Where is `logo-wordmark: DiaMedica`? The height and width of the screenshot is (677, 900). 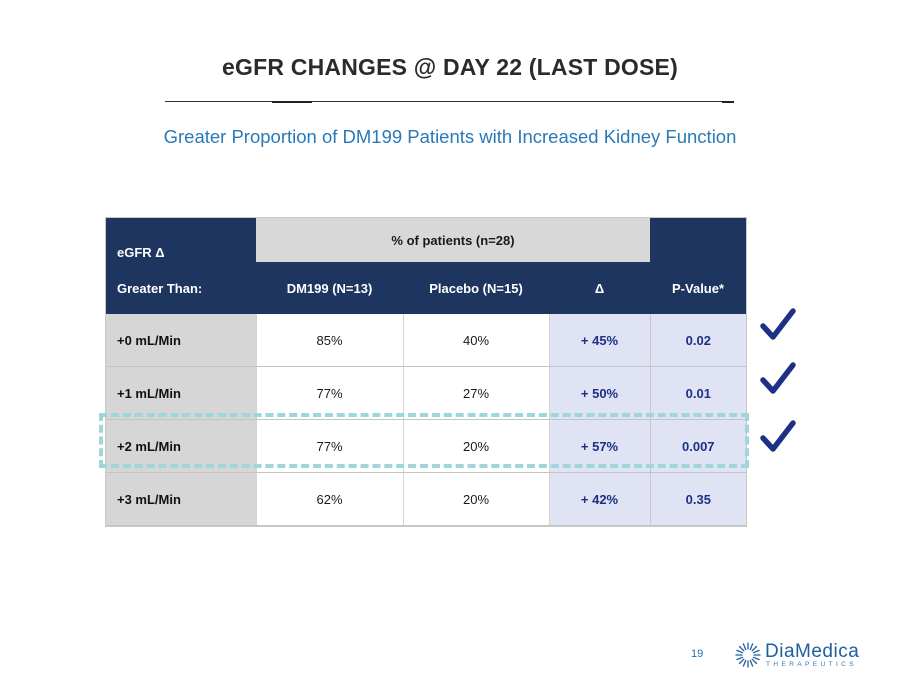 logo-wordmark: DiaMedica is located at coordinates (812, 651).